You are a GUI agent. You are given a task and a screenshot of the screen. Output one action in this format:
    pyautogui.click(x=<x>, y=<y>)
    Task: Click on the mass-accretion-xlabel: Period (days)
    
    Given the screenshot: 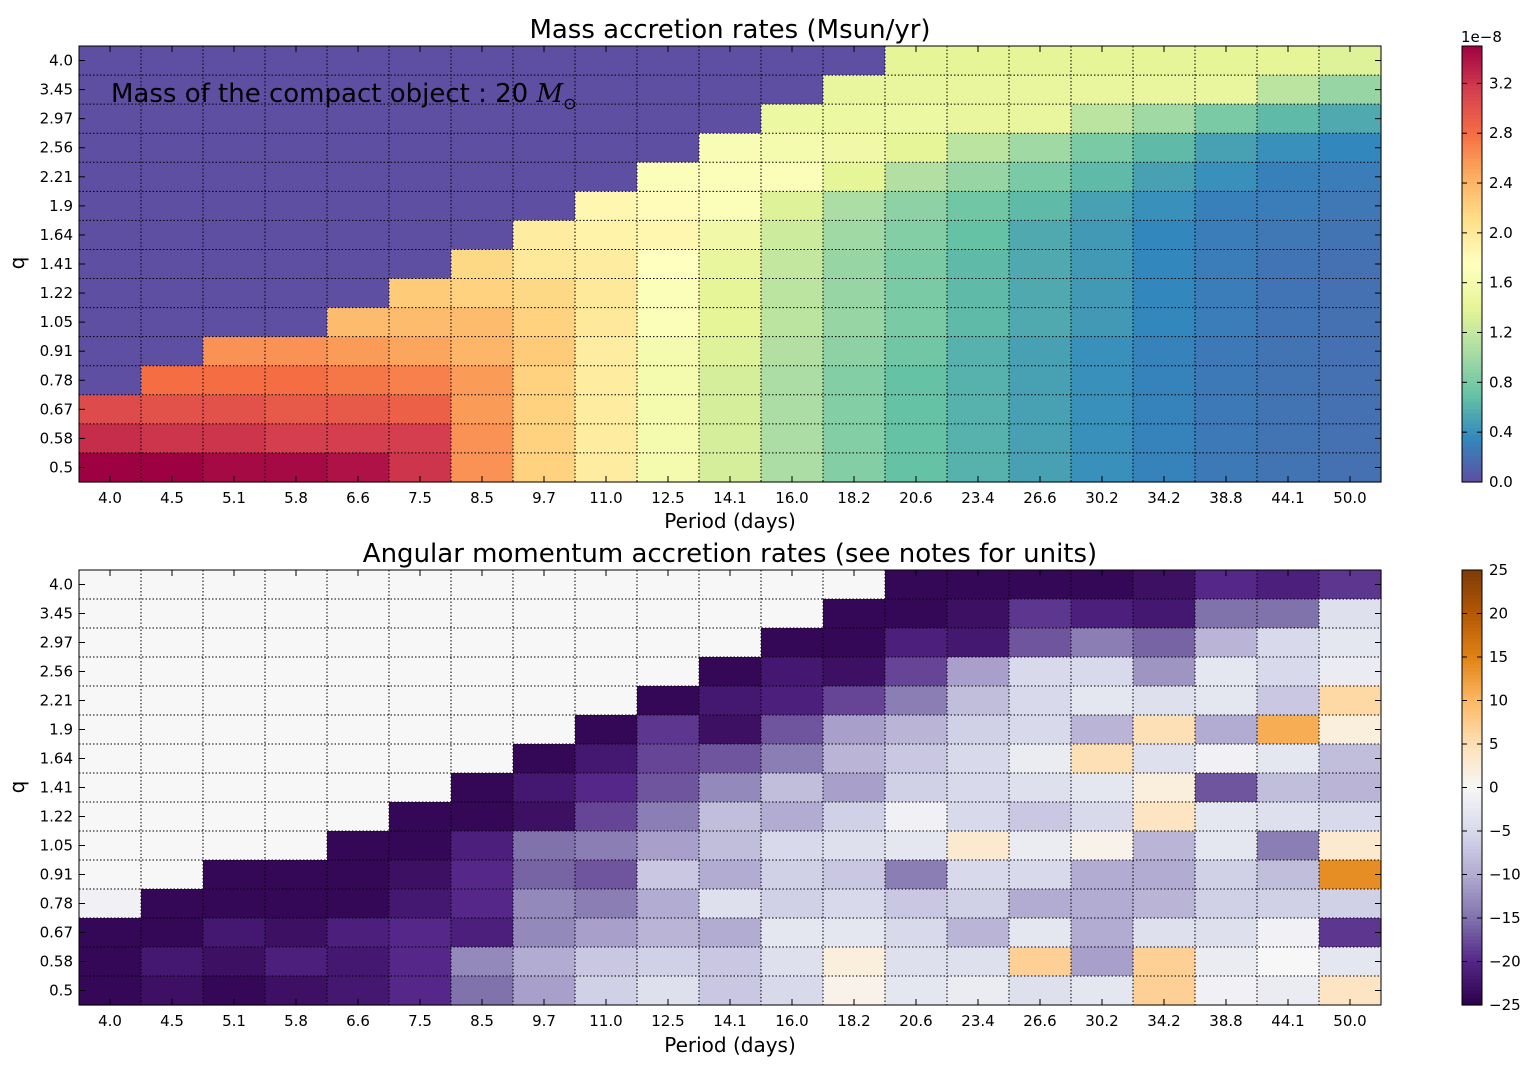 What is the action you would take?
    pyautogui.click(x=730, y=521)
    